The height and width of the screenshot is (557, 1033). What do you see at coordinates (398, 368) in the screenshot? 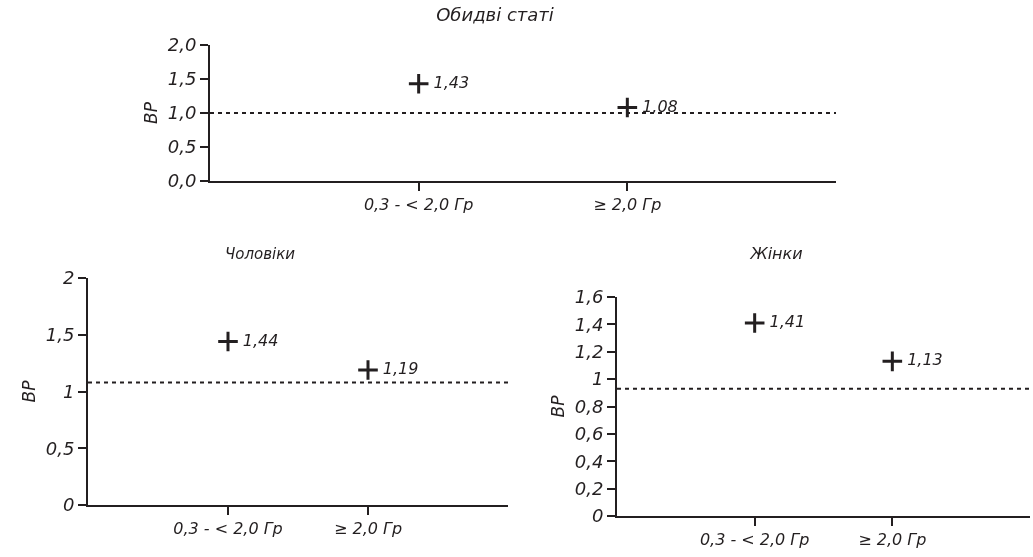
I see `data-label: 1,19` at bounding box center [398, 368].